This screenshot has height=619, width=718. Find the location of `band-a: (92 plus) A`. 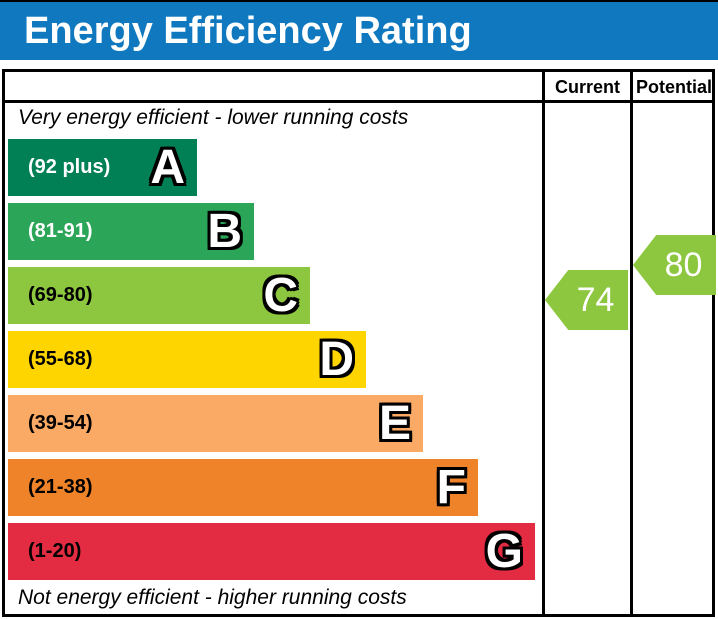

band-a: (92 plus) A is located at coordinates (102, 167).